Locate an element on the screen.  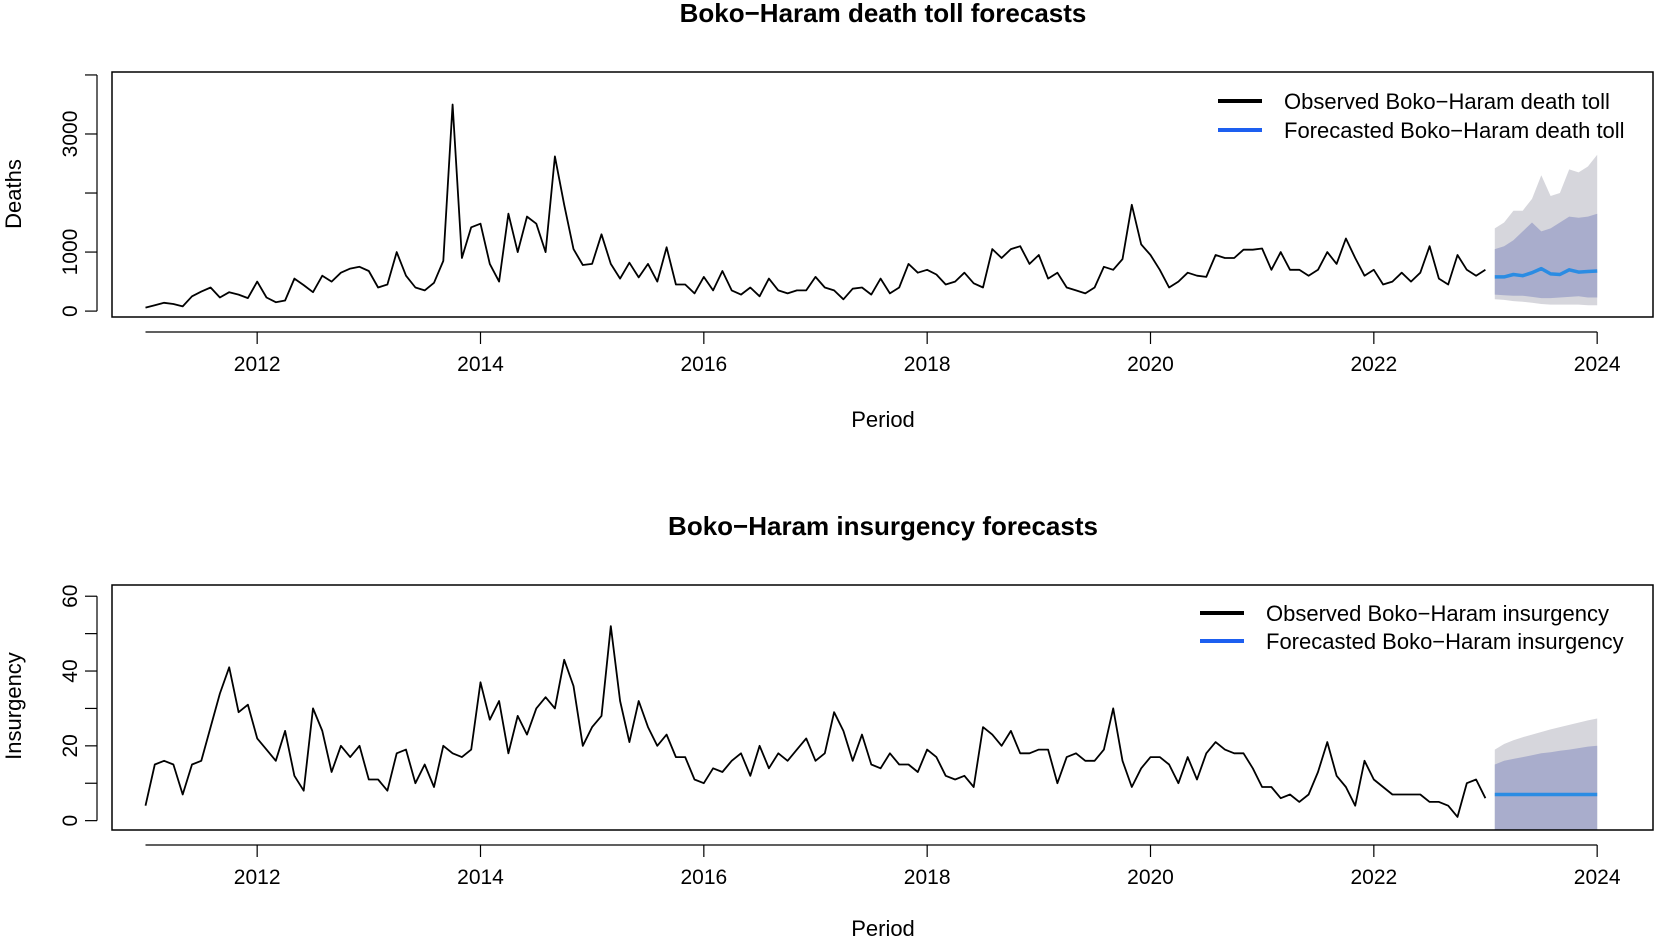
death-toll-x-tick-label: 2018 is located at coordinates (927, 364).